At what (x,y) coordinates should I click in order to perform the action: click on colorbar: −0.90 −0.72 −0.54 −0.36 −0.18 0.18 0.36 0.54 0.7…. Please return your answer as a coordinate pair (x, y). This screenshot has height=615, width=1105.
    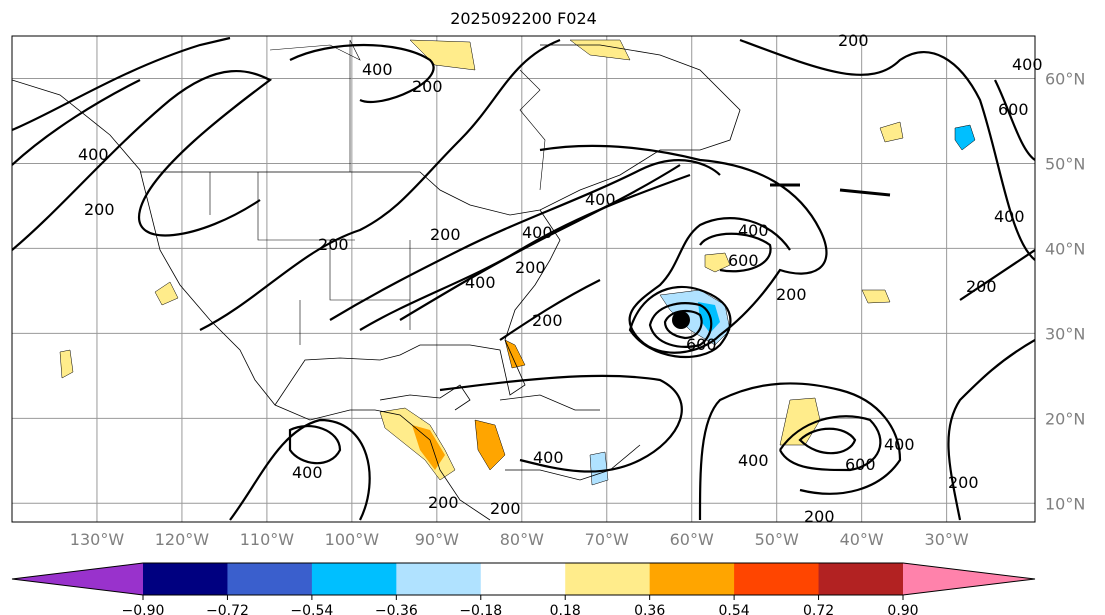
    Looking at the image, I should click on (523, 588).